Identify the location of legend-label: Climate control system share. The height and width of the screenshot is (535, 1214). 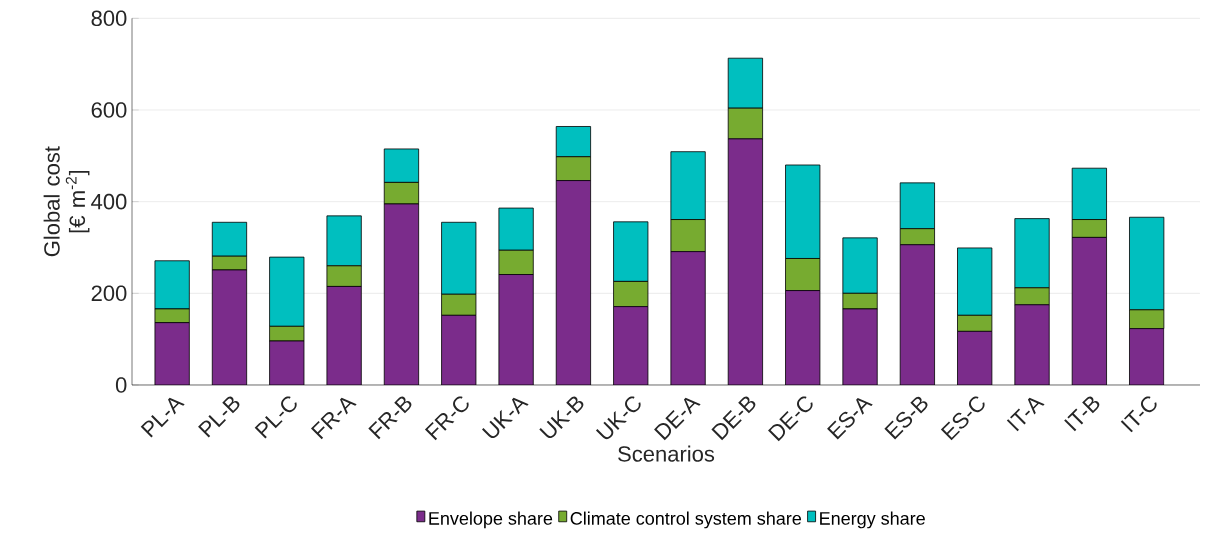
(686, 520).